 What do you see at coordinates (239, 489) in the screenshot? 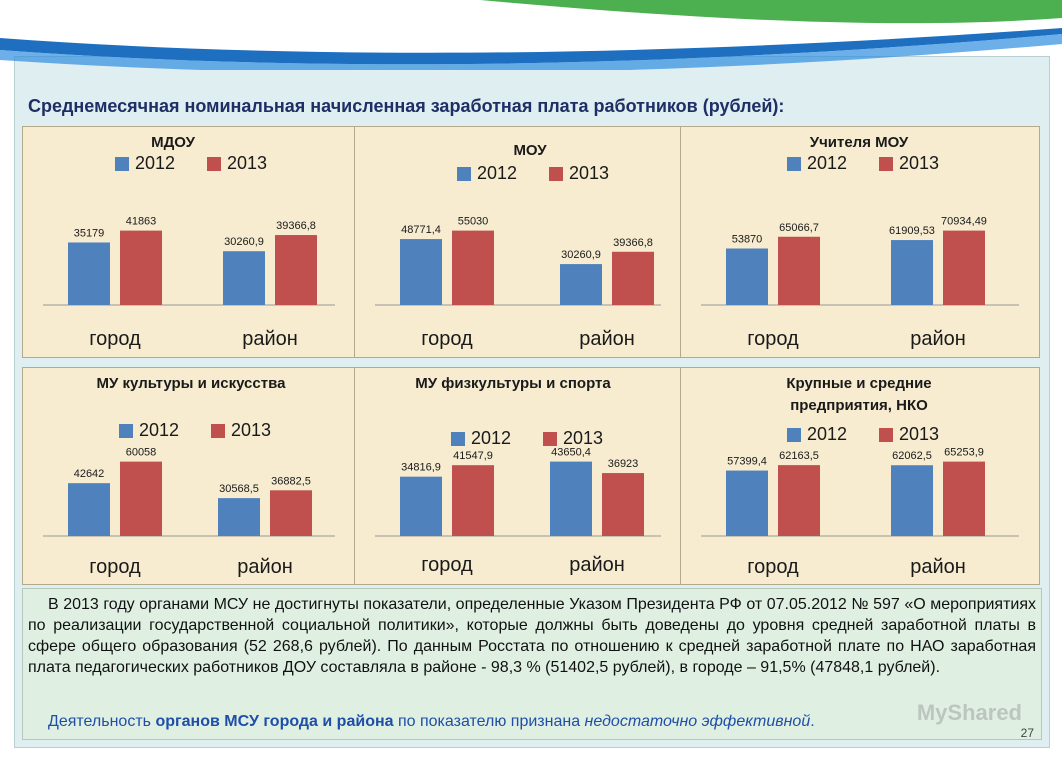
I see `data-label: 30568,5` at bounding box center [239, 489].